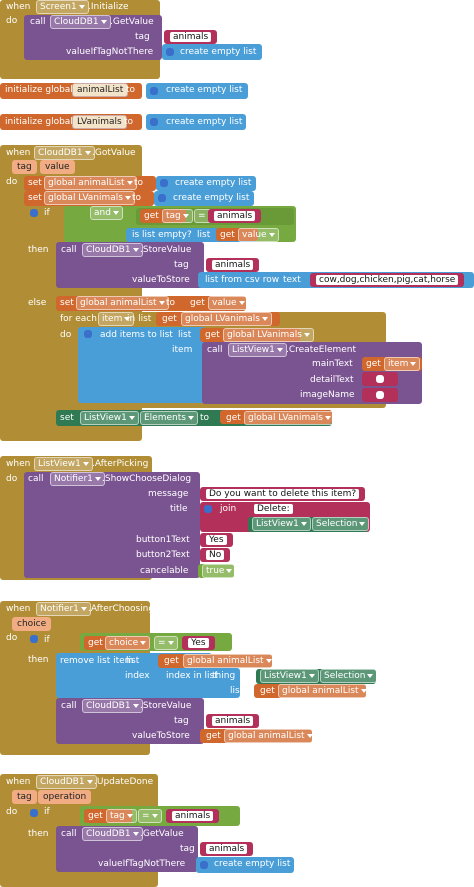 Image resolution: width=474 pixels, height=887 pixels. I want to click on dropdown-field: CloudDB1, so click(112, 250).